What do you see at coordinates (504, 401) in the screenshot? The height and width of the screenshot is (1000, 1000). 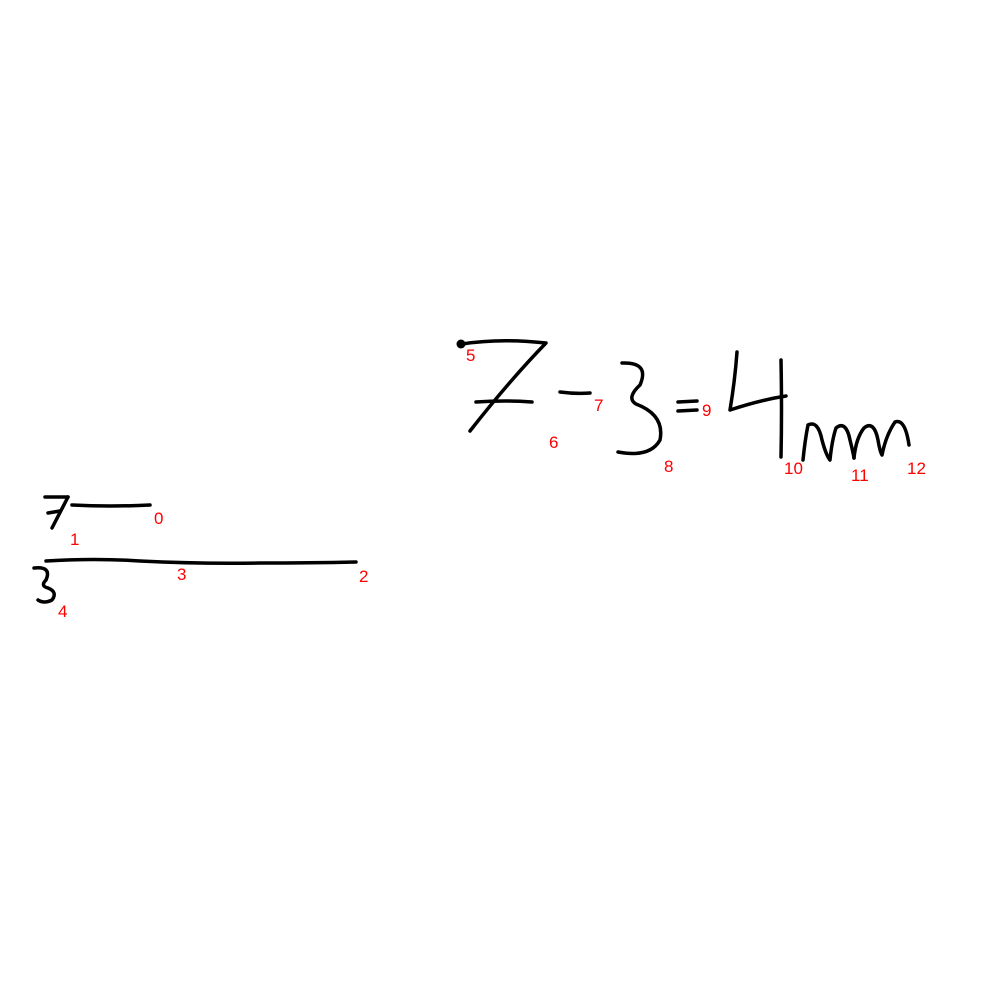 I see `stroke-7-right-cross` at bounding box center [504, 401].